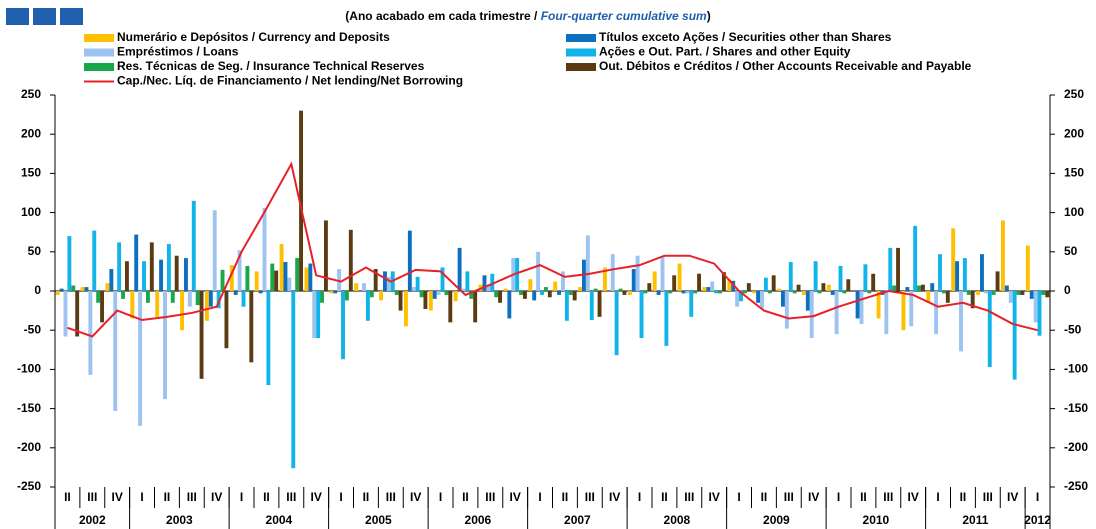 The image size is (1096, 529). Describe the element at coordinates (1076, 369) in the screenshot. I see `y2-tick-label: -100` at that location.